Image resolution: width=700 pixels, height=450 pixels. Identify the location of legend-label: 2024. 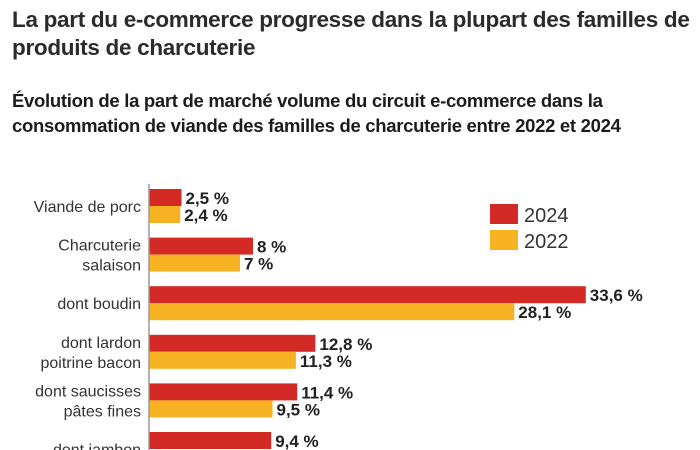
(546, 216).